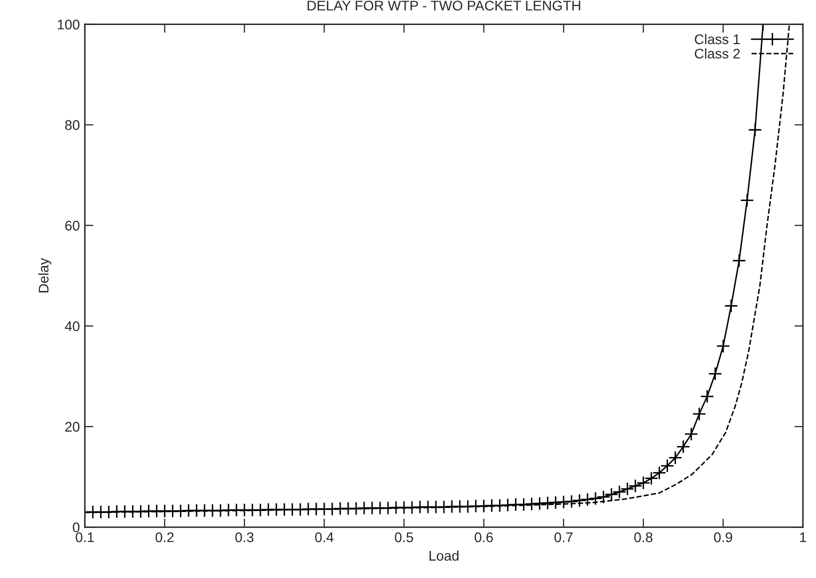  I want to click on y-tick-label: 40, so click(72, 326).